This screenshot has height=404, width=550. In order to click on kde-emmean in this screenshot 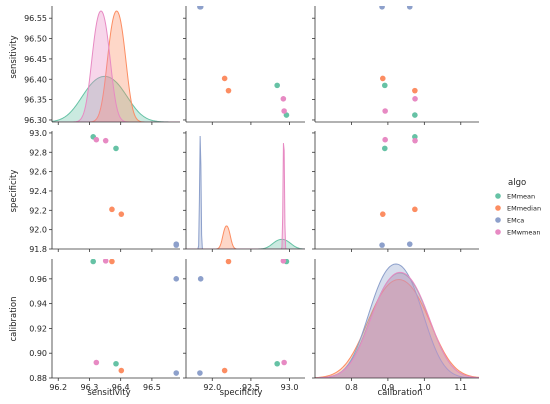, I will do `click(245, 243)`.